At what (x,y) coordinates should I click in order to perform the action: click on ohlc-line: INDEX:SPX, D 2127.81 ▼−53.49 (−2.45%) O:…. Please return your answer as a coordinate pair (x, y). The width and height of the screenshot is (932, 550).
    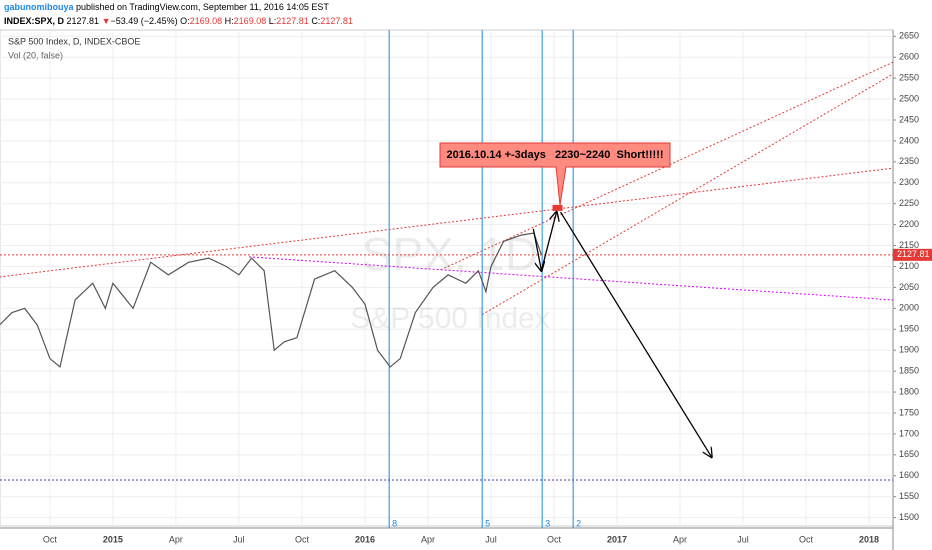
    Looking at the image, I should click on (178, 21).